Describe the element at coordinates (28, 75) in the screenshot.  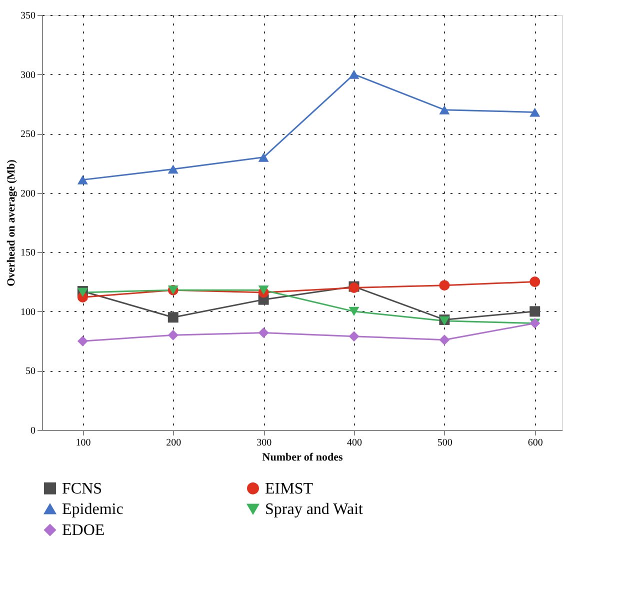
I see `y-tick-label: 300` at that location.